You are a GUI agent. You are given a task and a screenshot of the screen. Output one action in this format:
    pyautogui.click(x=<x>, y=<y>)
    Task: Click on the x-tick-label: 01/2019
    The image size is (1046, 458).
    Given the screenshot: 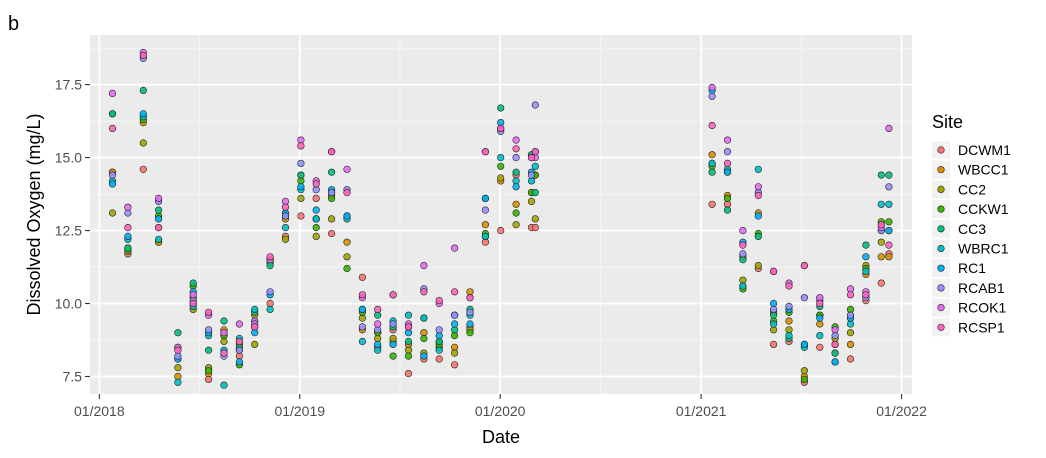 What is the action you would take?
    pyautogui.click(x=299, y=411)
    